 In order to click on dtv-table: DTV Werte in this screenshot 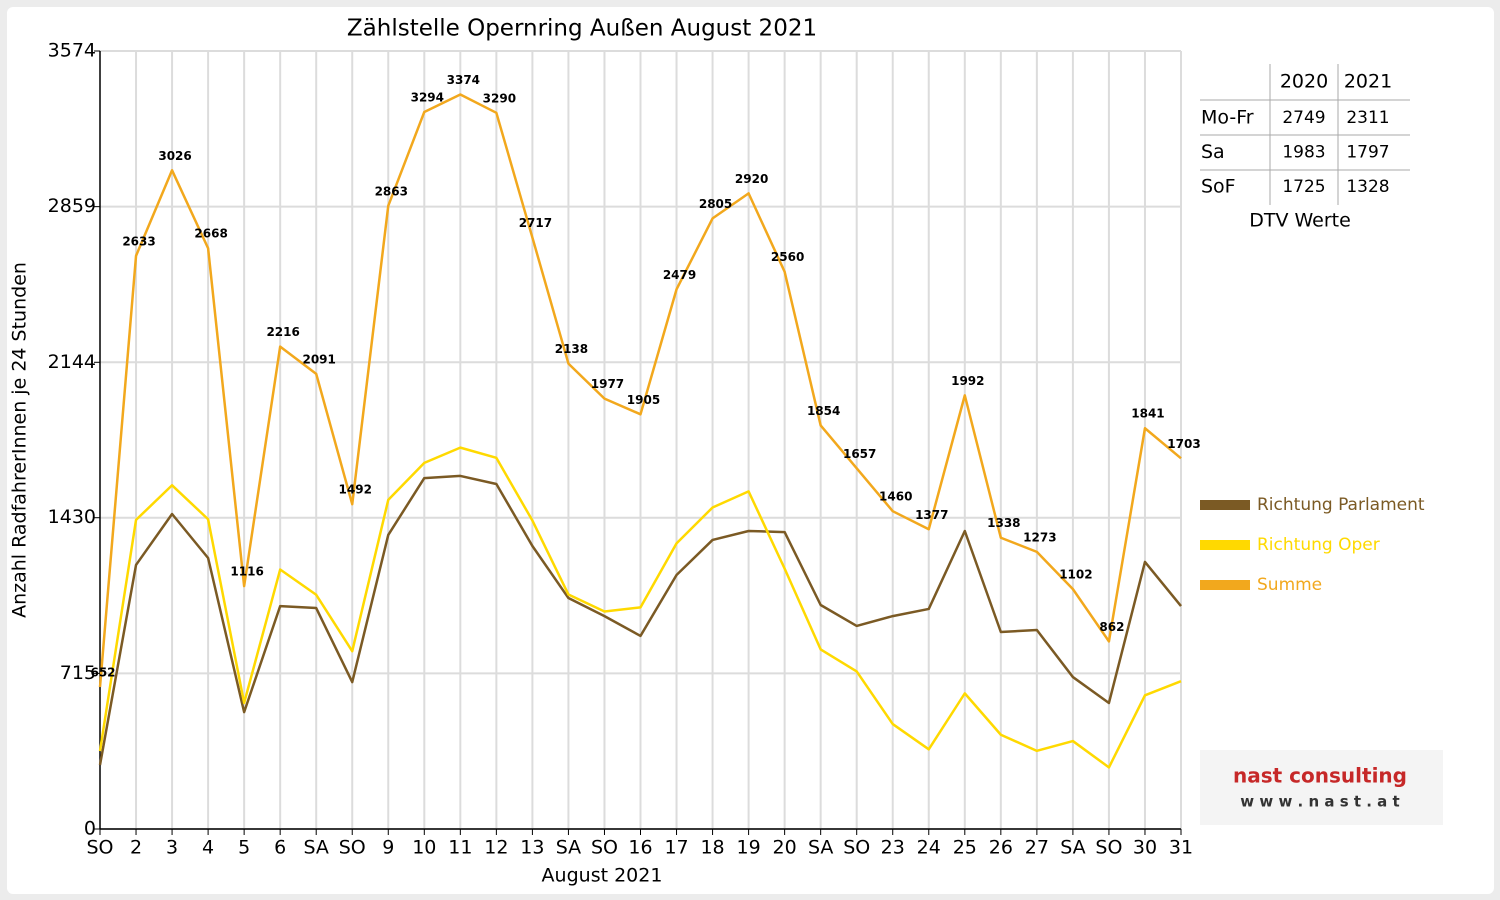, I will do `click(1305, 148)`.